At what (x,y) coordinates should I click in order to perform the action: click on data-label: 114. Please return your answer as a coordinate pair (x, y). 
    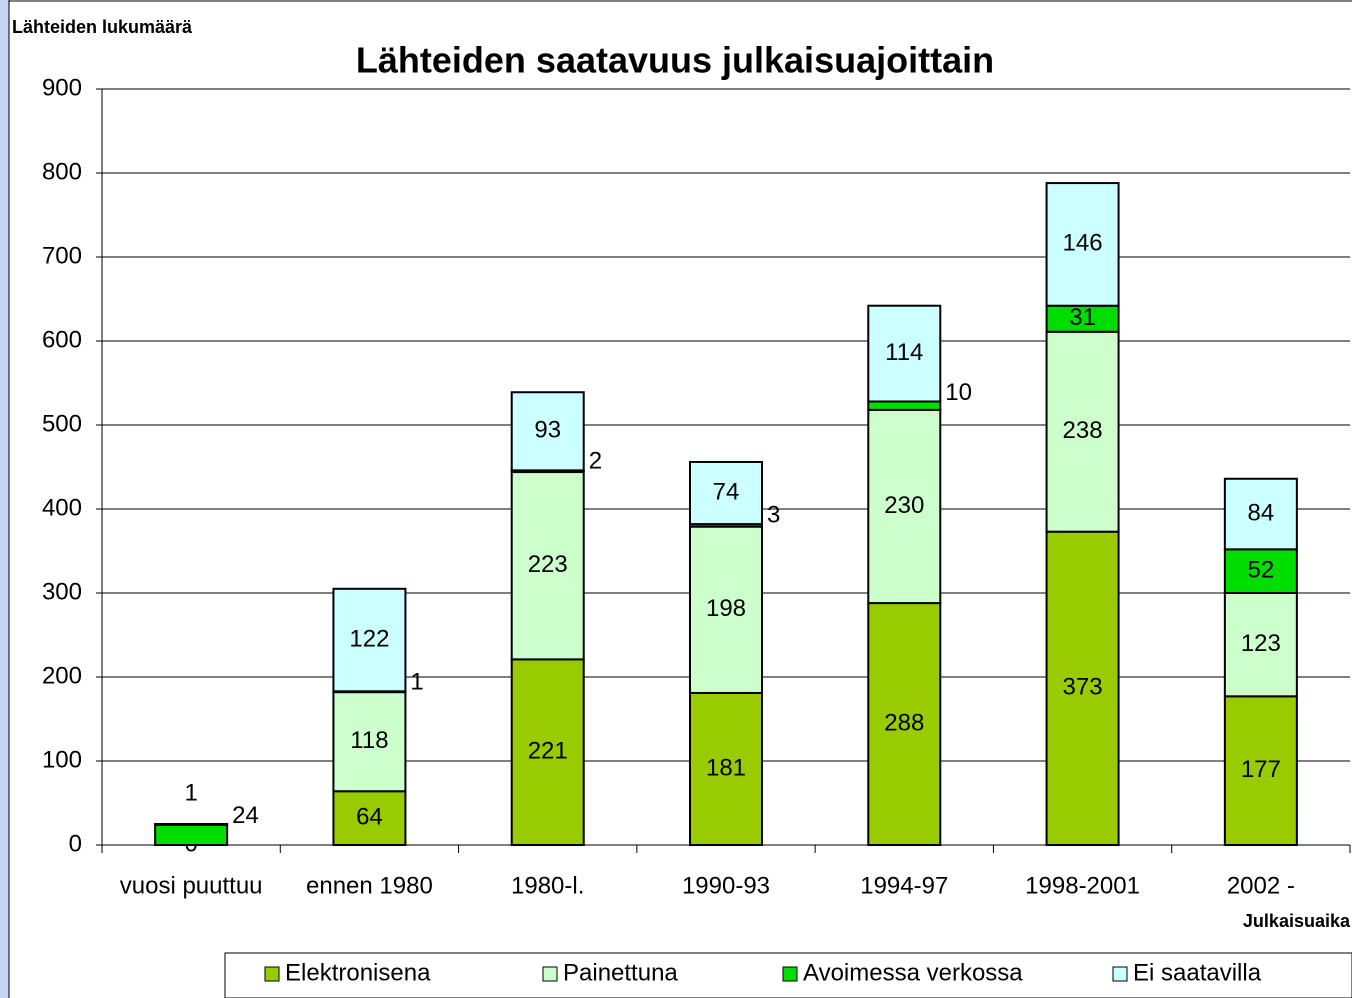
    Looking at the image, I should click on (904, 352).